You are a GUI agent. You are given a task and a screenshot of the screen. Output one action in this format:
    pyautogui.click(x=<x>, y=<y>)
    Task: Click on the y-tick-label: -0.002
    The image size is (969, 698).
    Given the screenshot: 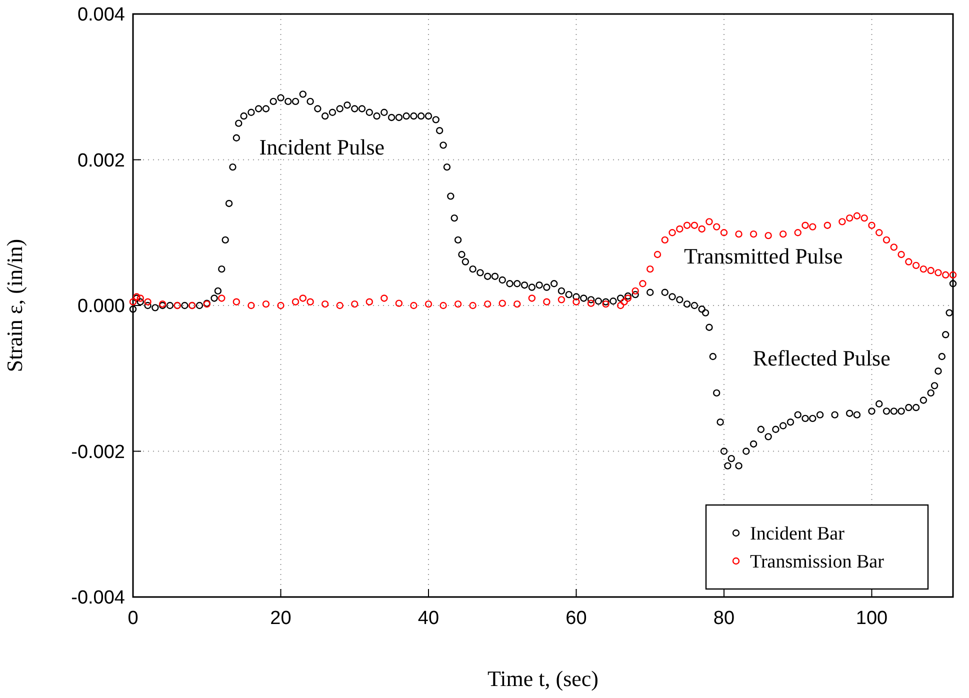 What is the action you would take?
    pyautogui.click(x=98, y=452)
    